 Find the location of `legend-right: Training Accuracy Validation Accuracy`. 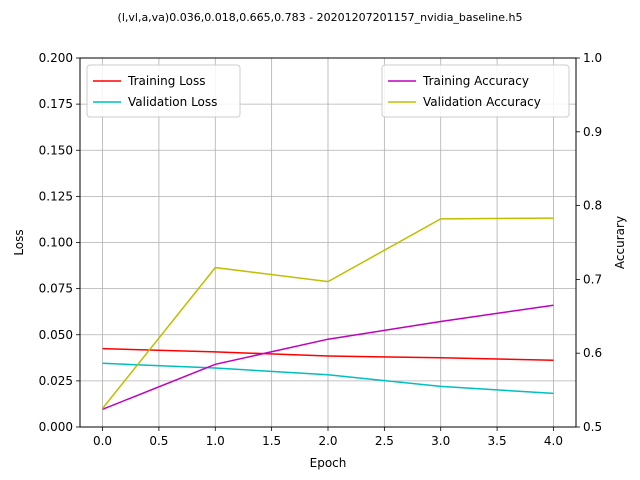

legend-right: Training Accuracy Validation Accuracy is located at coordinates (475, 91).